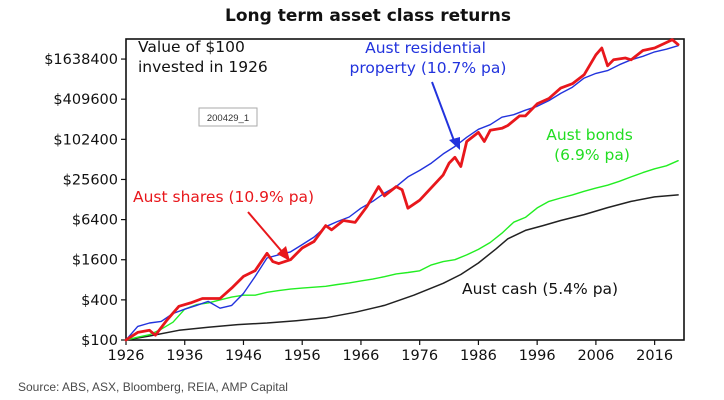  I want to click on cash-label: Aust cash (5.4% pa), so click(540, 289).